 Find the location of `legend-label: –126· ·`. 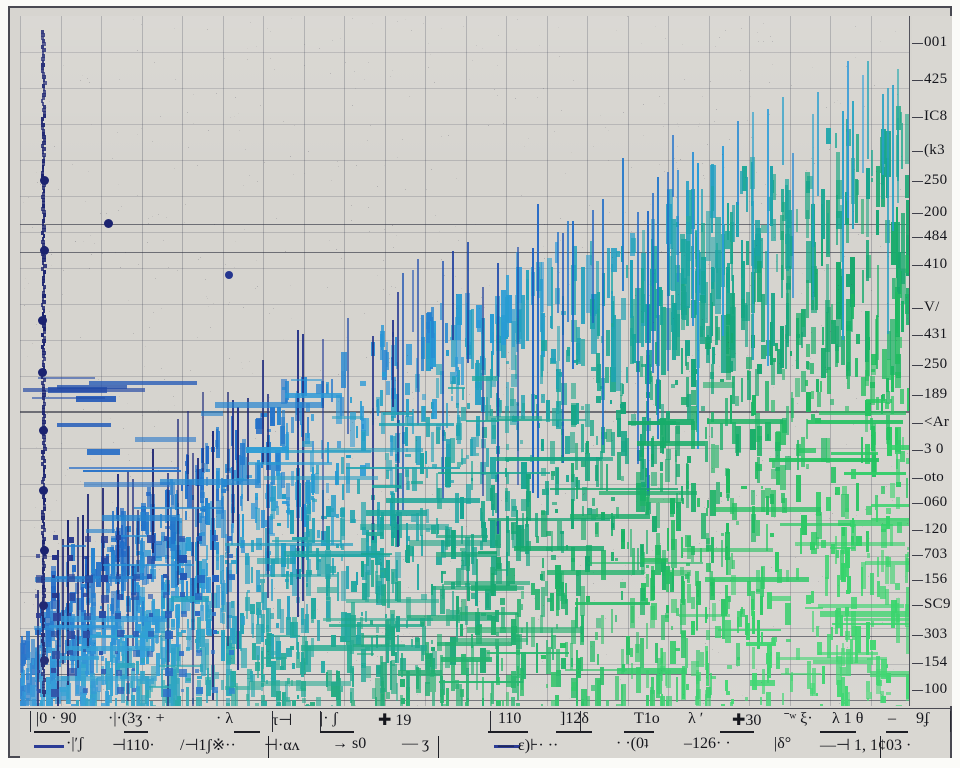

legend-label: –126· · is located at coordinates (707, 743).